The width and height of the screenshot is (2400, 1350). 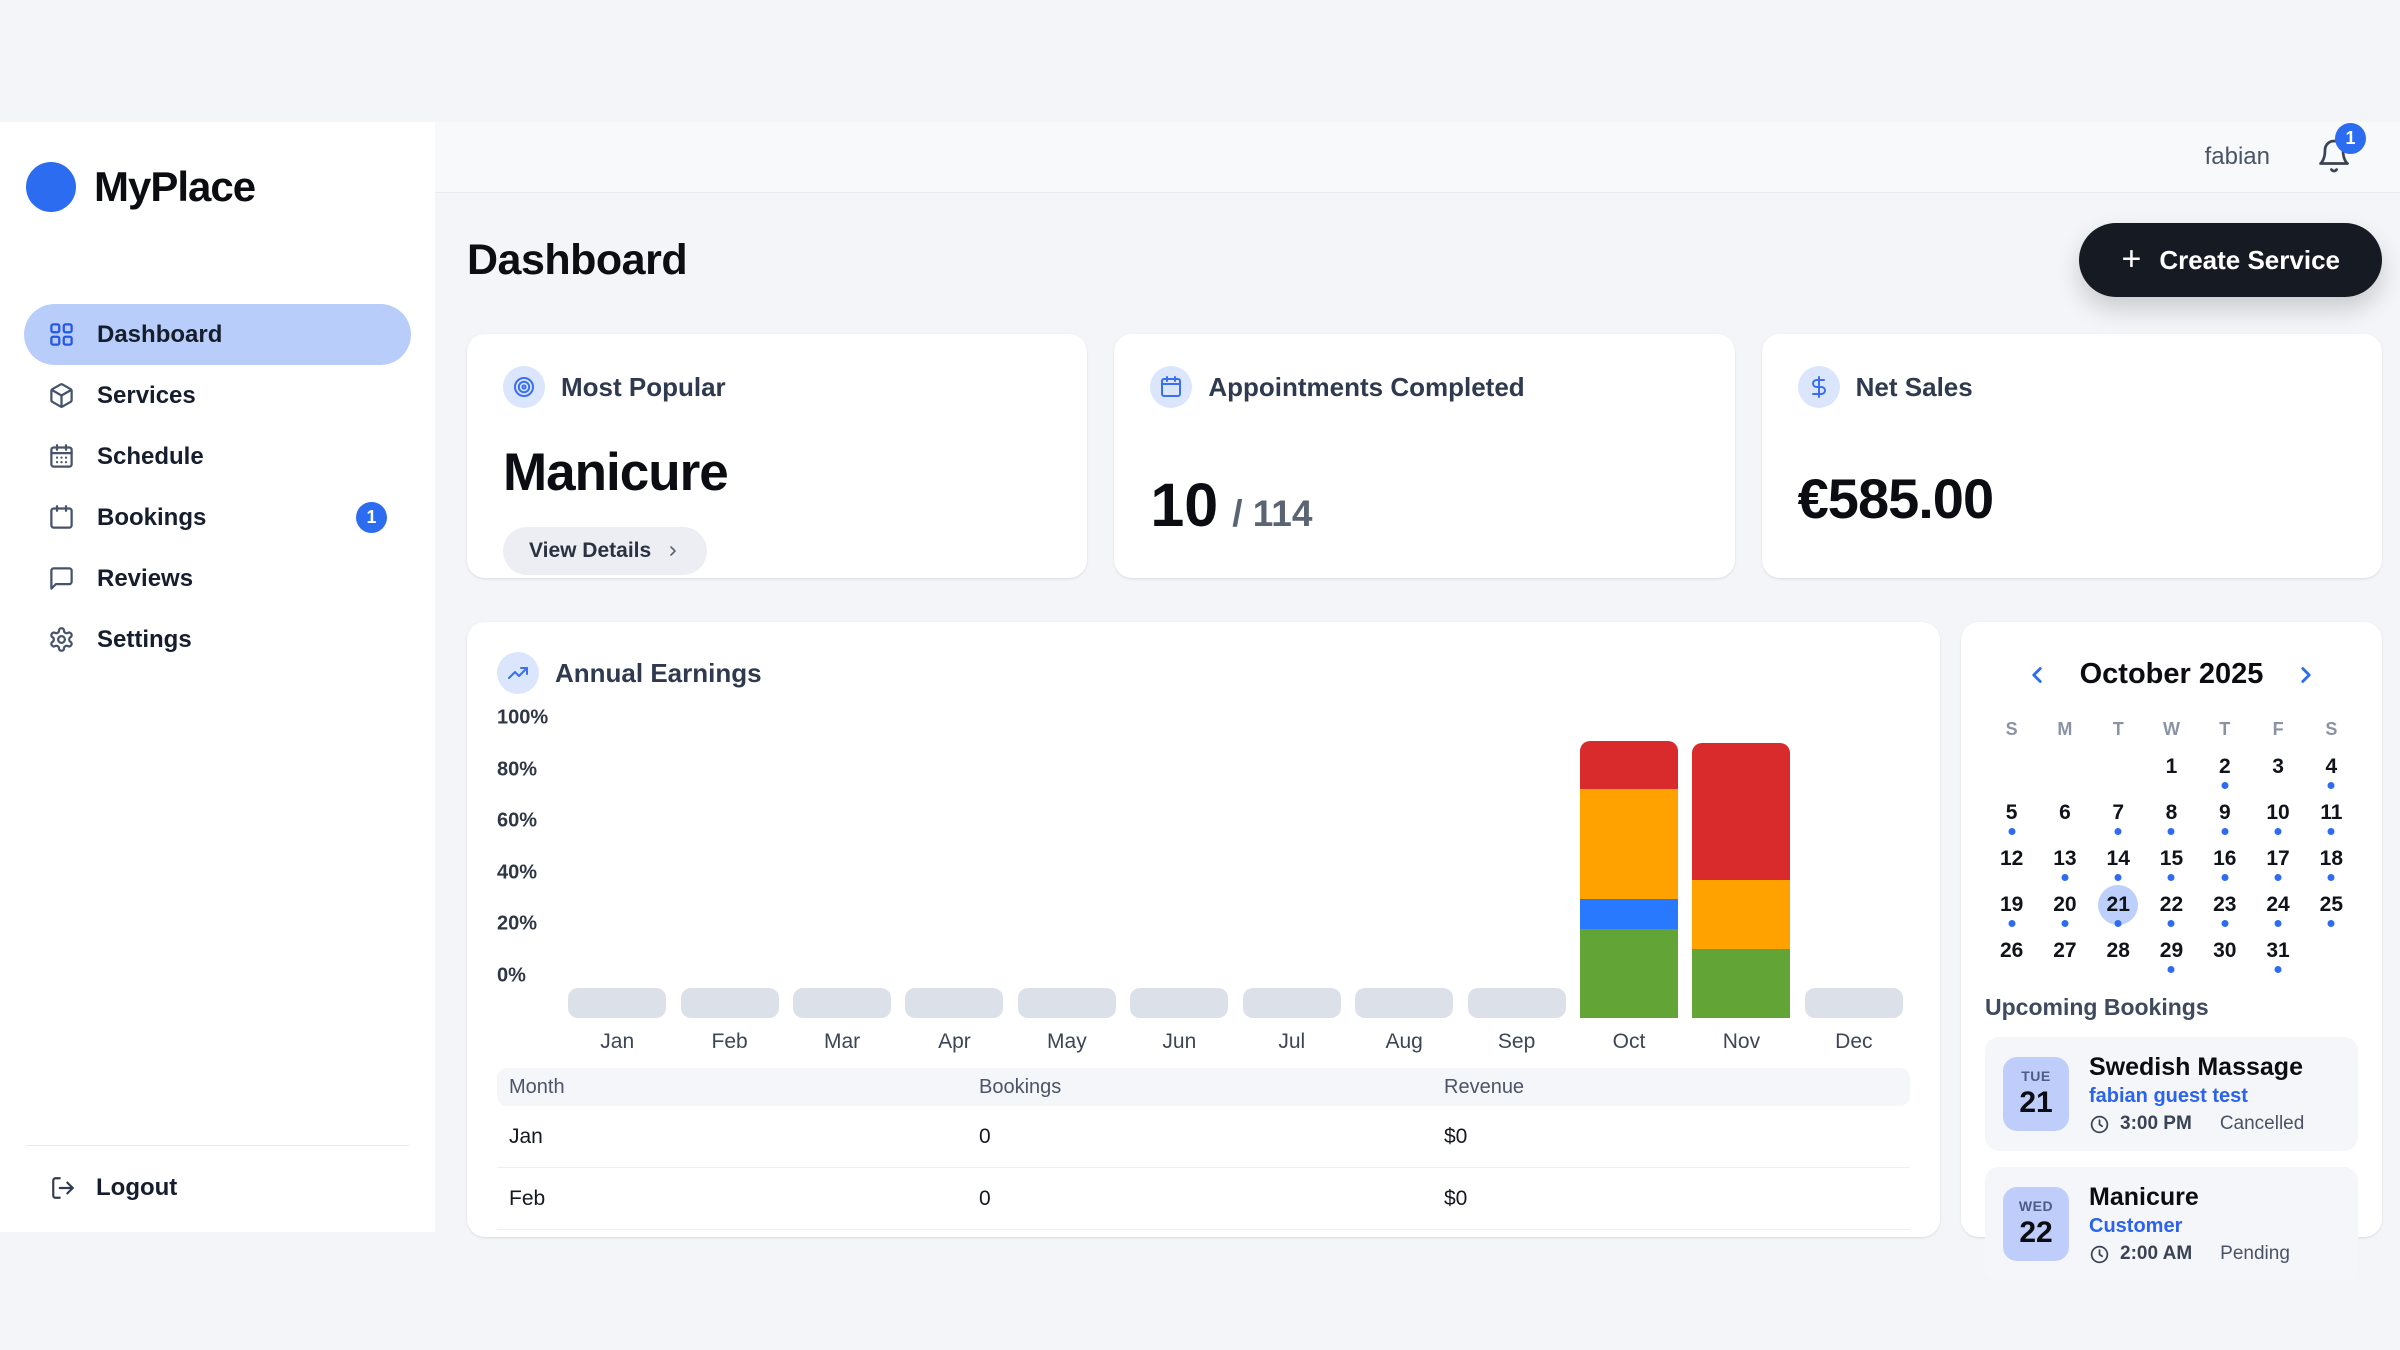 I want to click on day-cell-18: 18, so click(x=2331, y=859).